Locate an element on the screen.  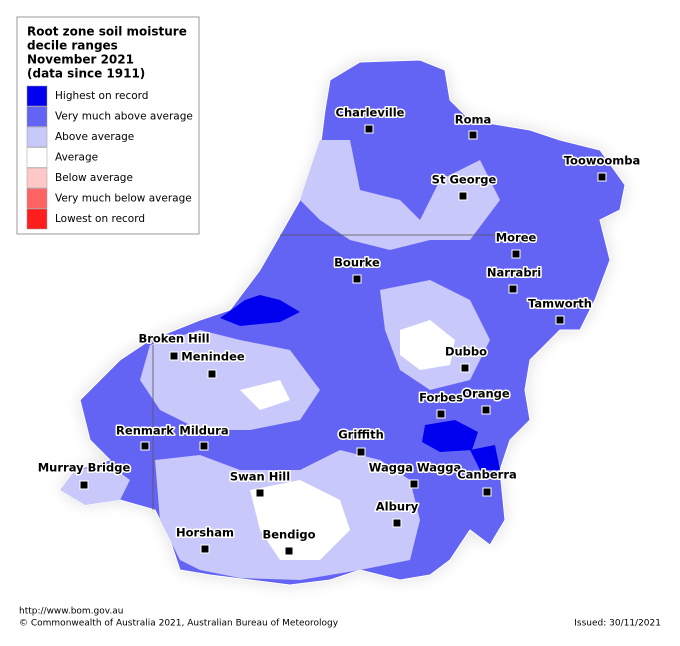
town-label: Dubbo is located at coordinates (466, 352).